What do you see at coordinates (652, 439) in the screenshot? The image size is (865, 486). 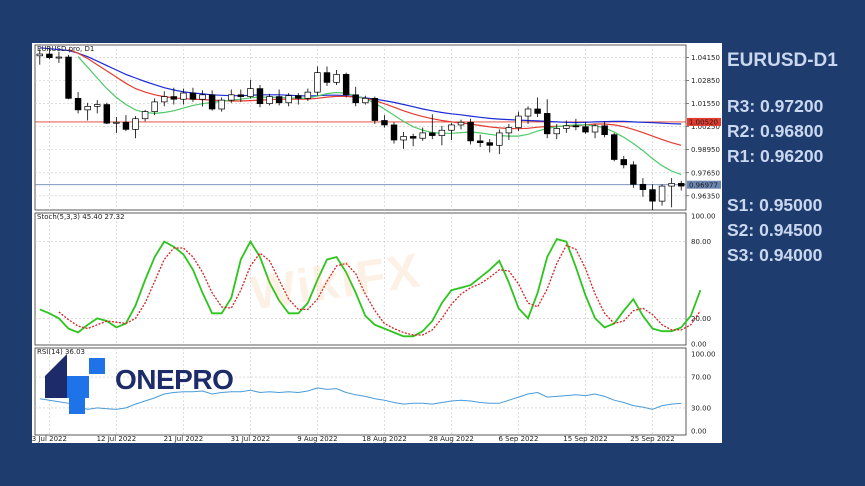 I see `date-tick-label: 25 Sep 2022` at bounding box center [652, 439].